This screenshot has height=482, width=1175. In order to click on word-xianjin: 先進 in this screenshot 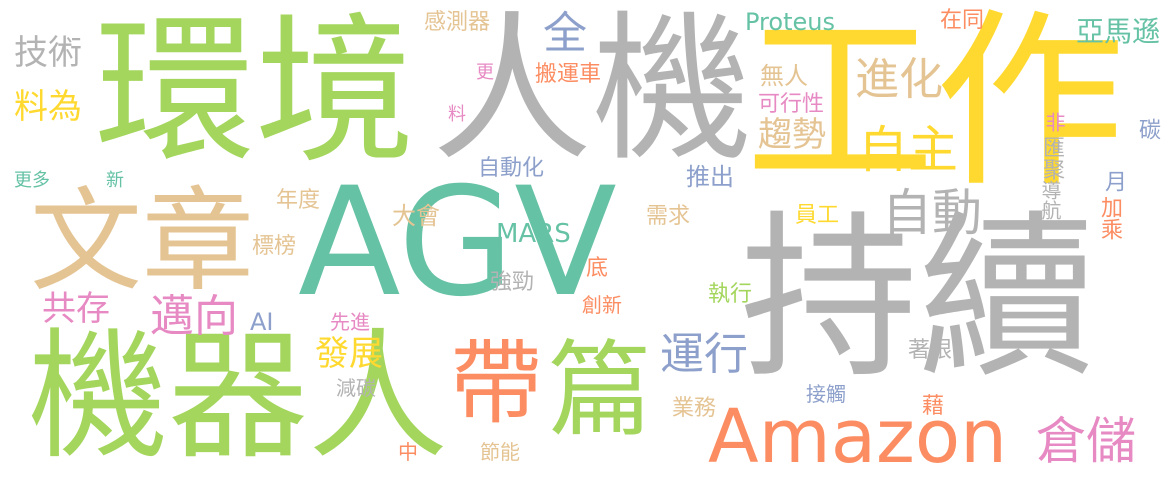, I will do `click(350, 322)`.